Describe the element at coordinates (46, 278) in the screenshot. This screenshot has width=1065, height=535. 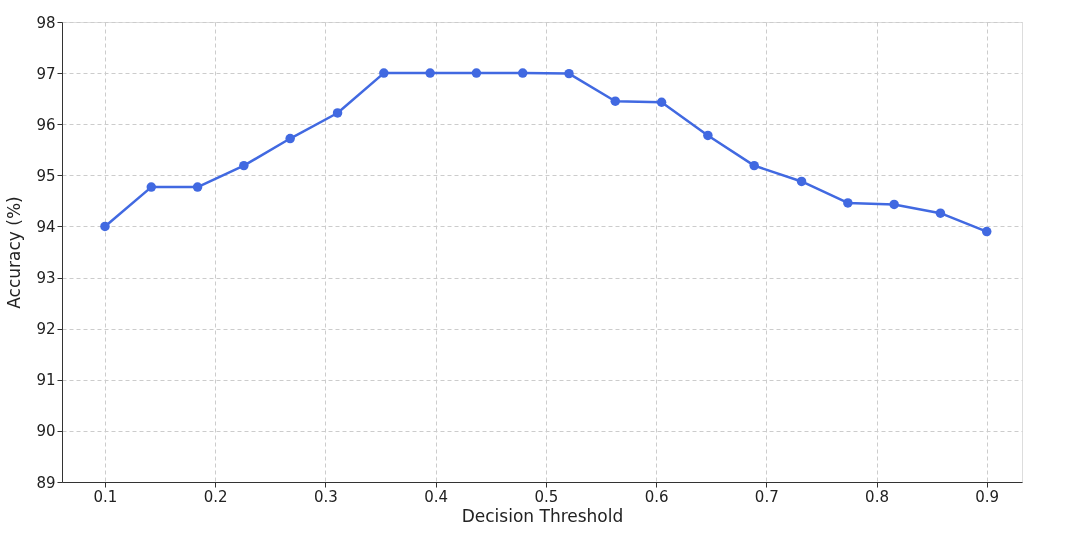
I see `y-tick-label: 93` at that location.